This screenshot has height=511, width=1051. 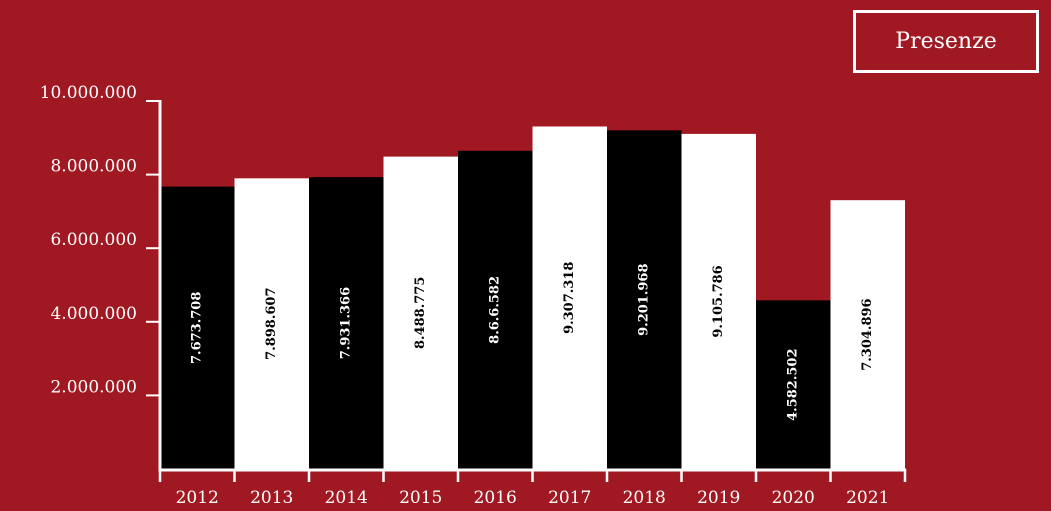 I want to click on bar-2013, so click(x=271, y=323).